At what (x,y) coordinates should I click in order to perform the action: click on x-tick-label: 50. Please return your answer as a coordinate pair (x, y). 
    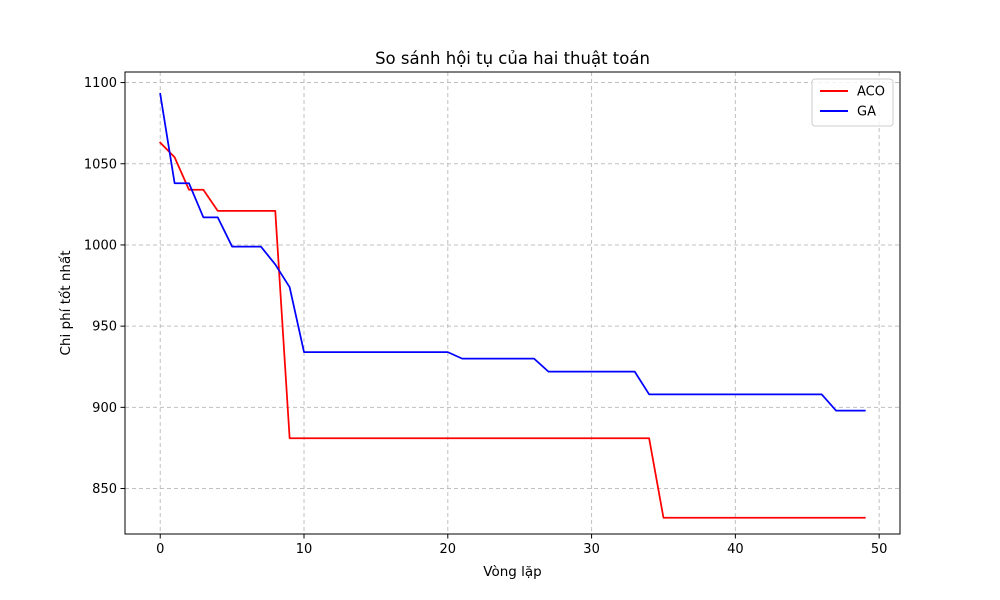
    Looking at the image, I should click on (879, 549).